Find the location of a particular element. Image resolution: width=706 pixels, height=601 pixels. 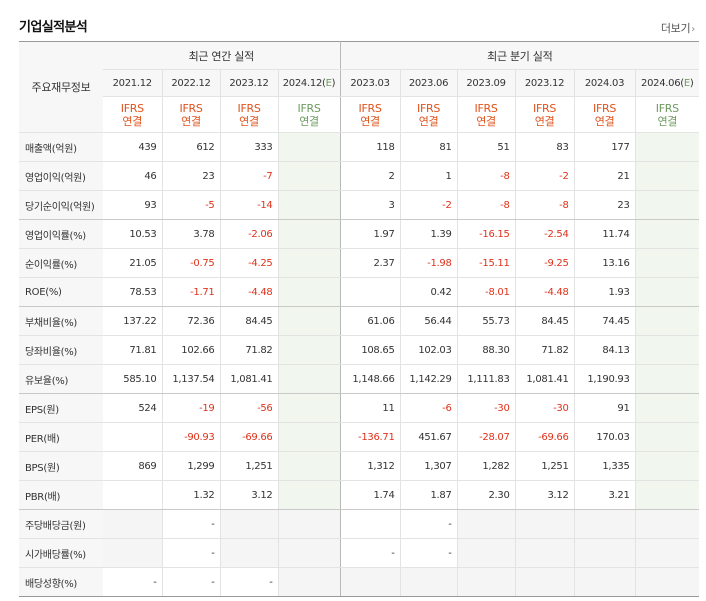

period-header: 2023.03 is located at coordinates (370, 83).